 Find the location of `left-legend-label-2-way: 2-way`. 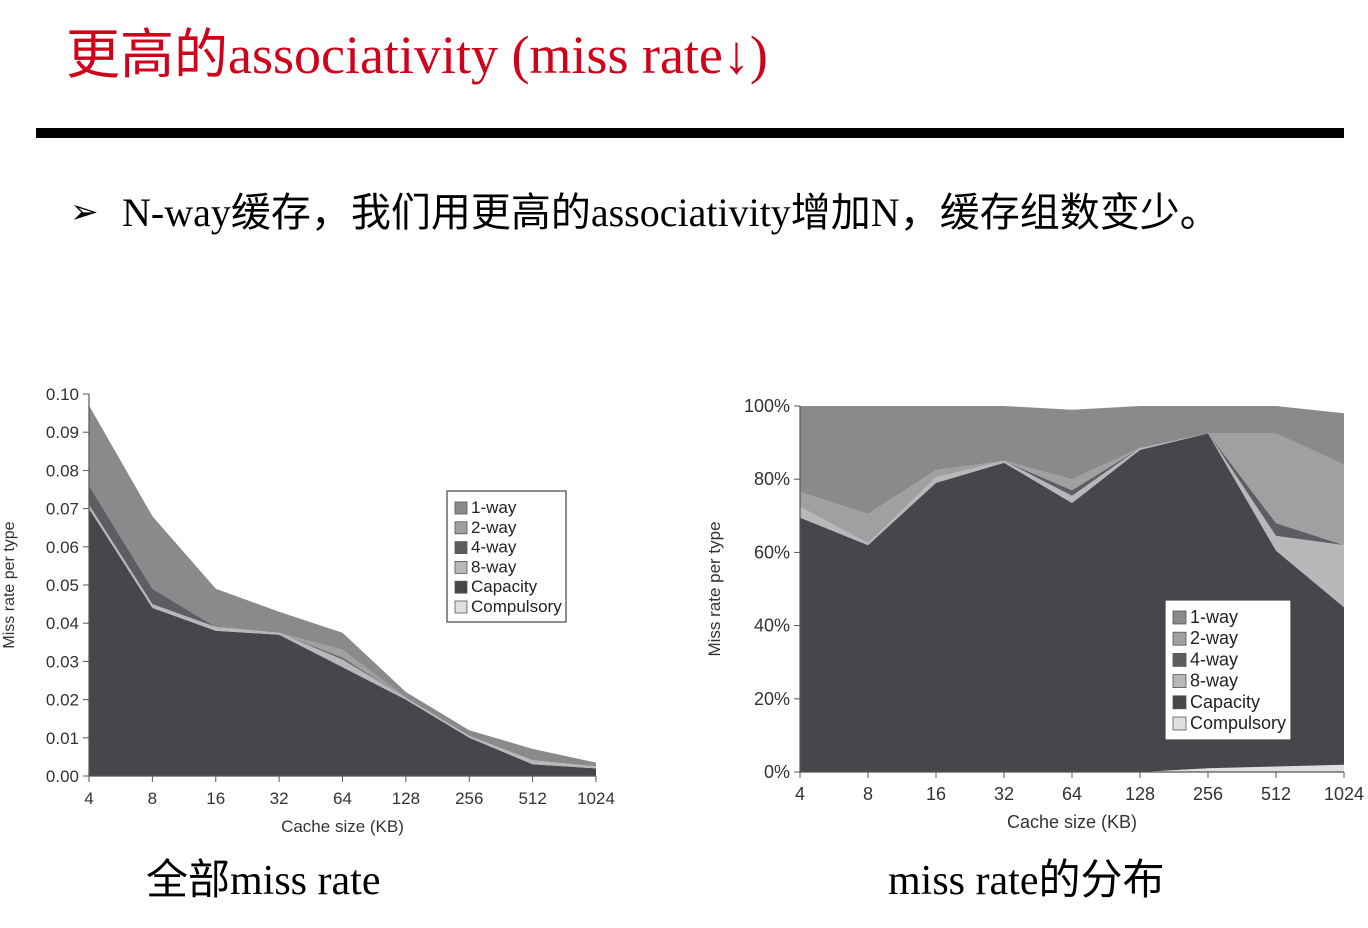

left-legend-label-2-way: 2-way is located at coordinates (494, 527).